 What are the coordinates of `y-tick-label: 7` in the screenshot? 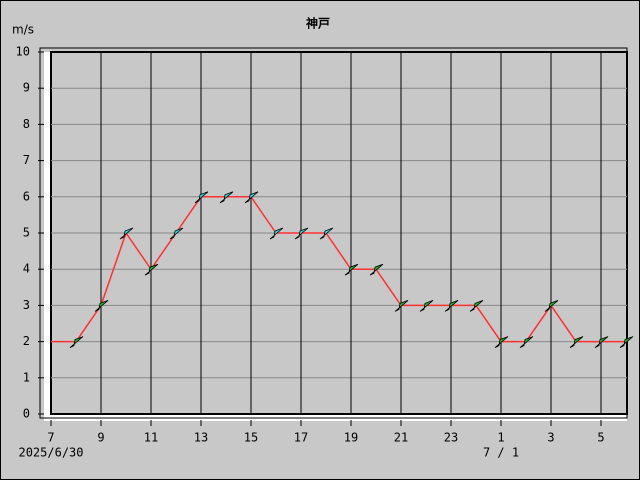 It's located at (26, 160).